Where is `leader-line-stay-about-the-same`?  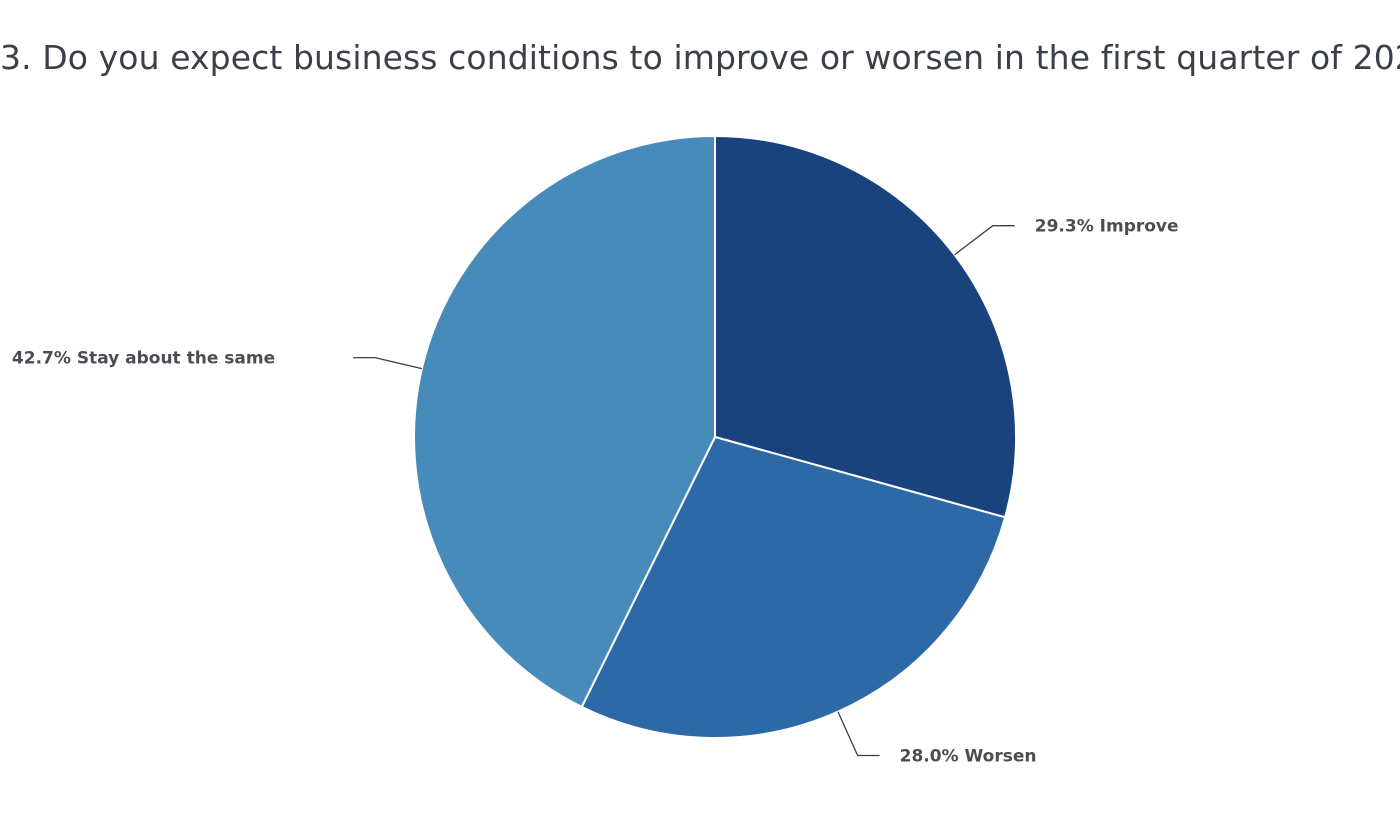
leader-line-stay-about-the-same is located at coordinates (388, 363).